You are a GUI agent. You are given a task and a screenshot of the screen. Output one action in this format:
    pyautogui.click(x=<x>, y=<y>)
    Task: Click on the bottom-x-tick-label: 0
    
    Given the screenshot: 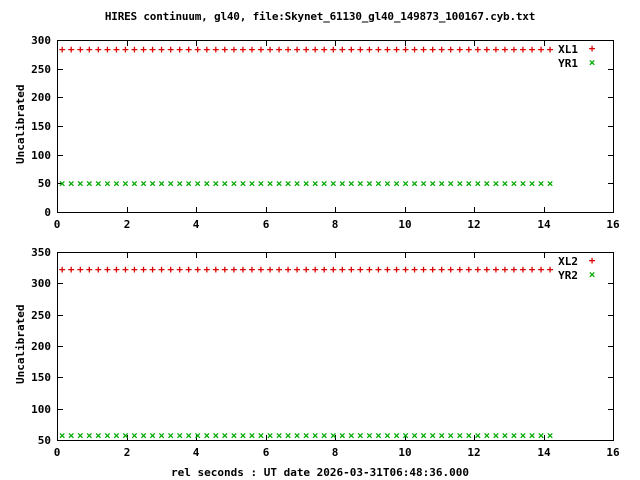 What is the action you would take?
    pyautogui.click(x=57, y=452)
    